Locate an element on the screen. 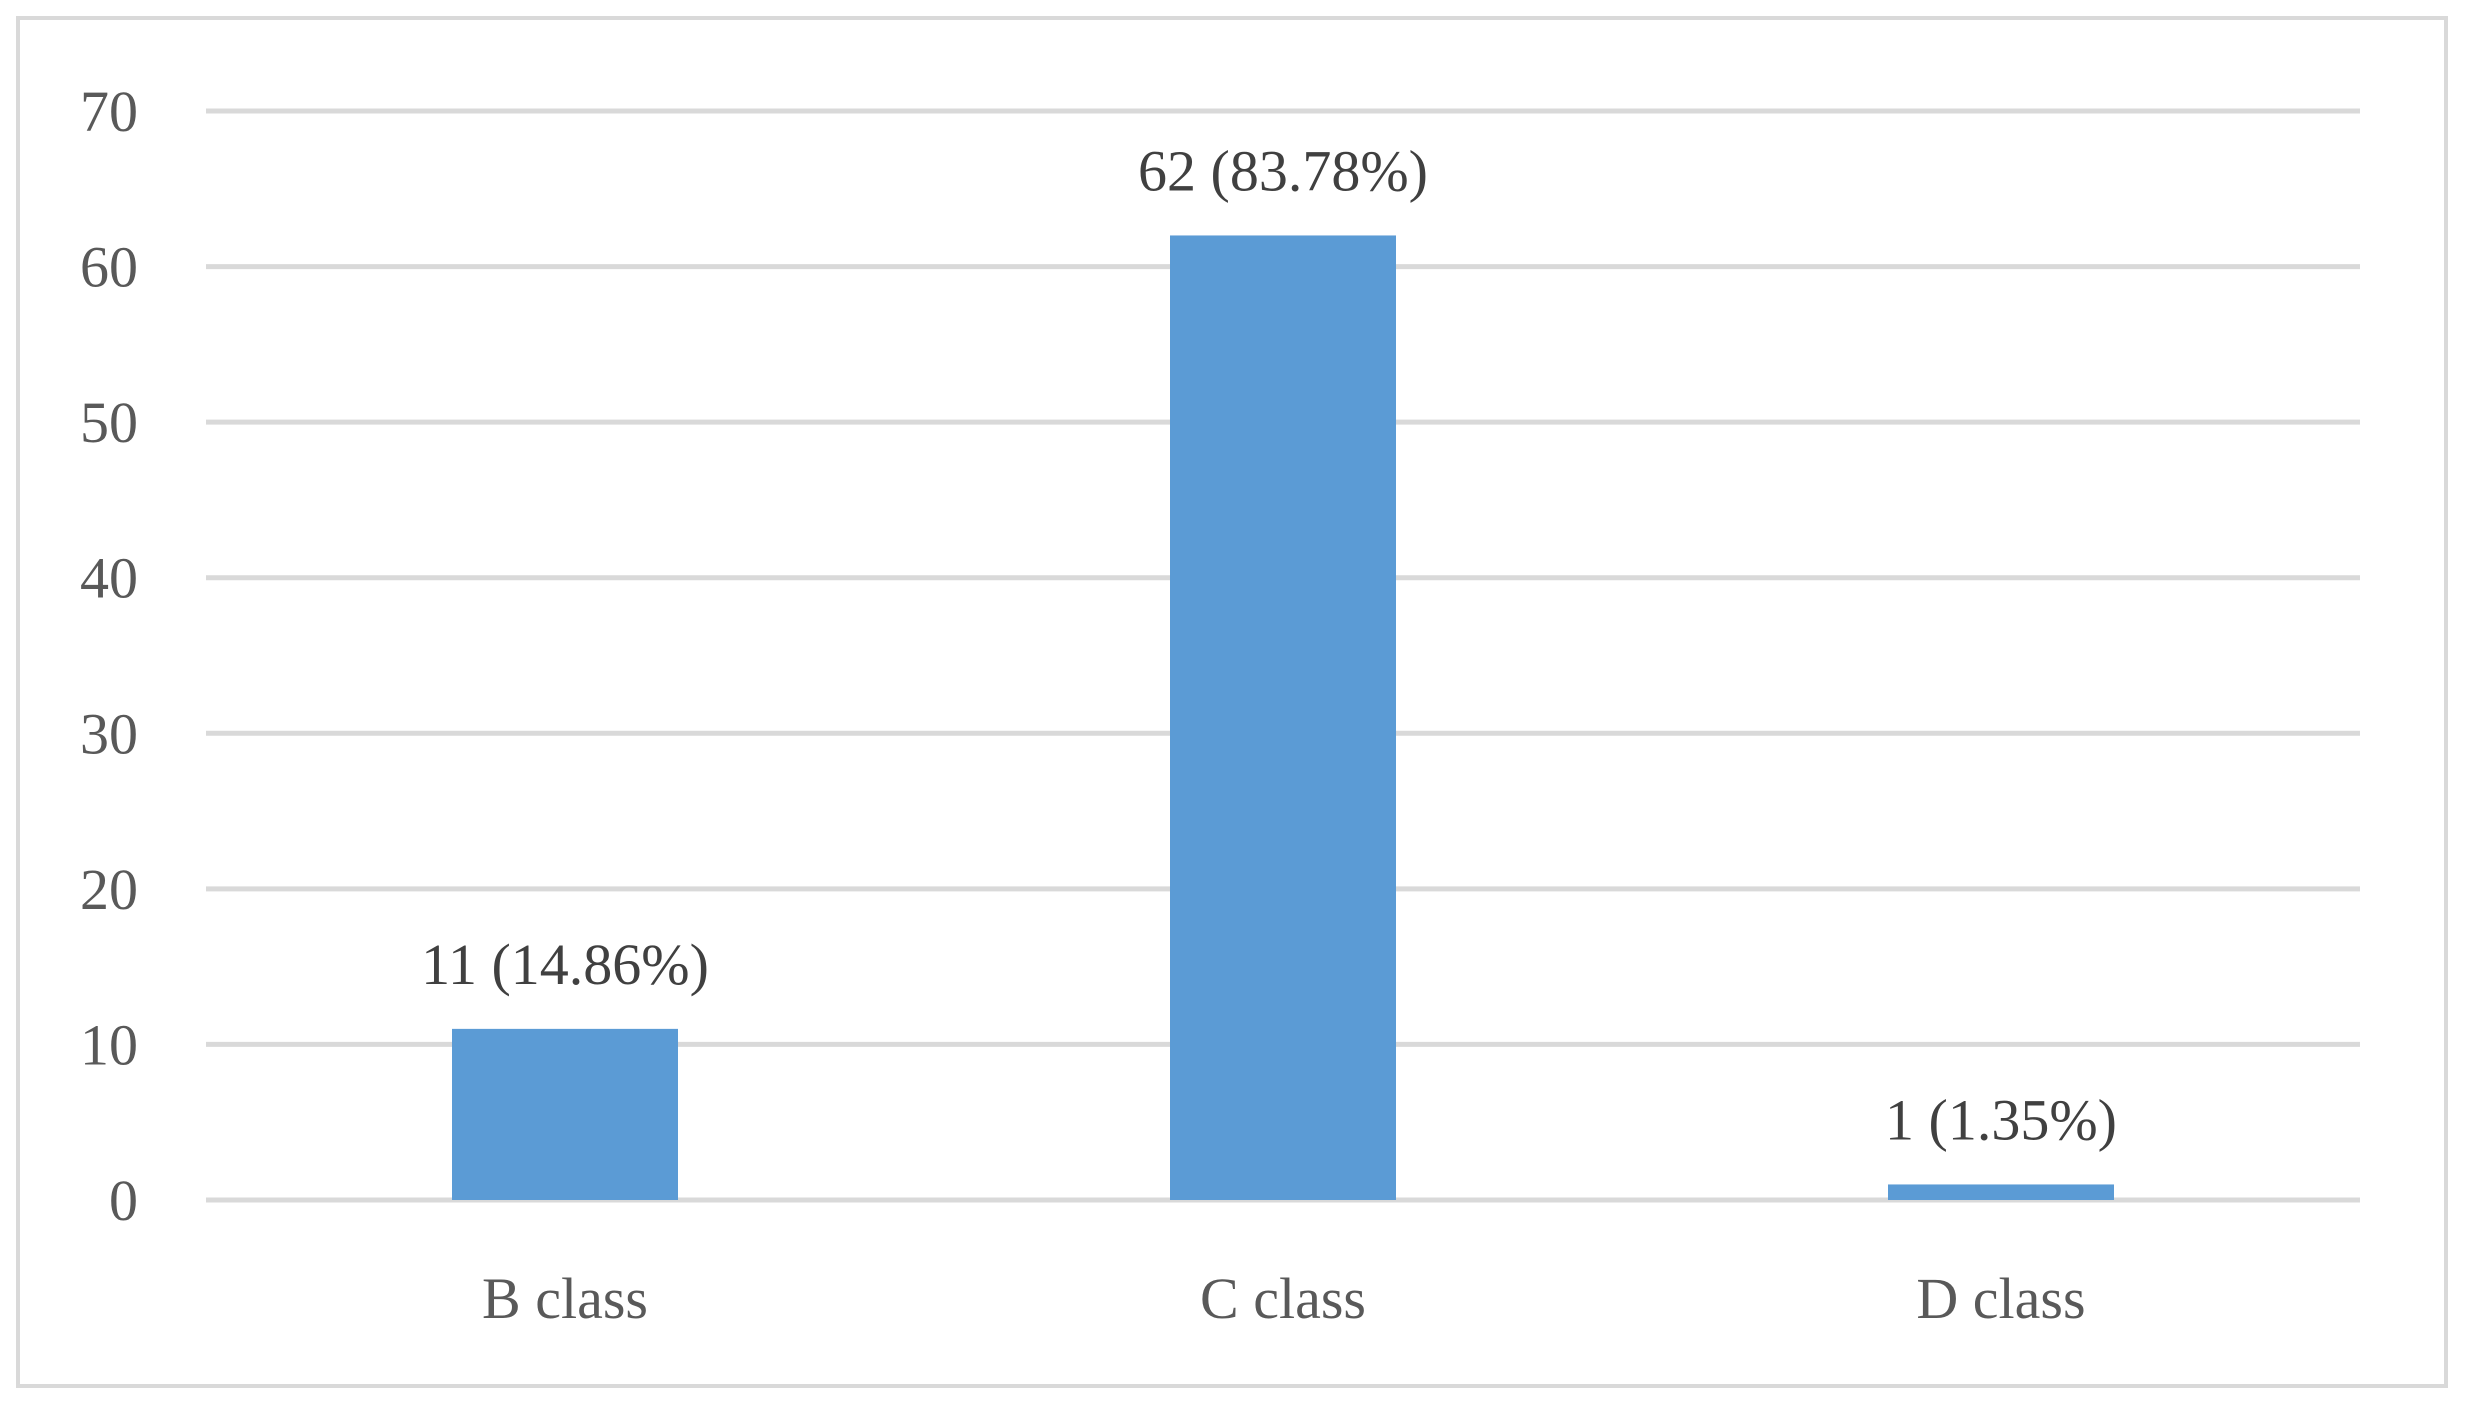 This screenshot has width=2469, height=1408. data-label: 11 (14.86%) is located at coordinates (565, 964).